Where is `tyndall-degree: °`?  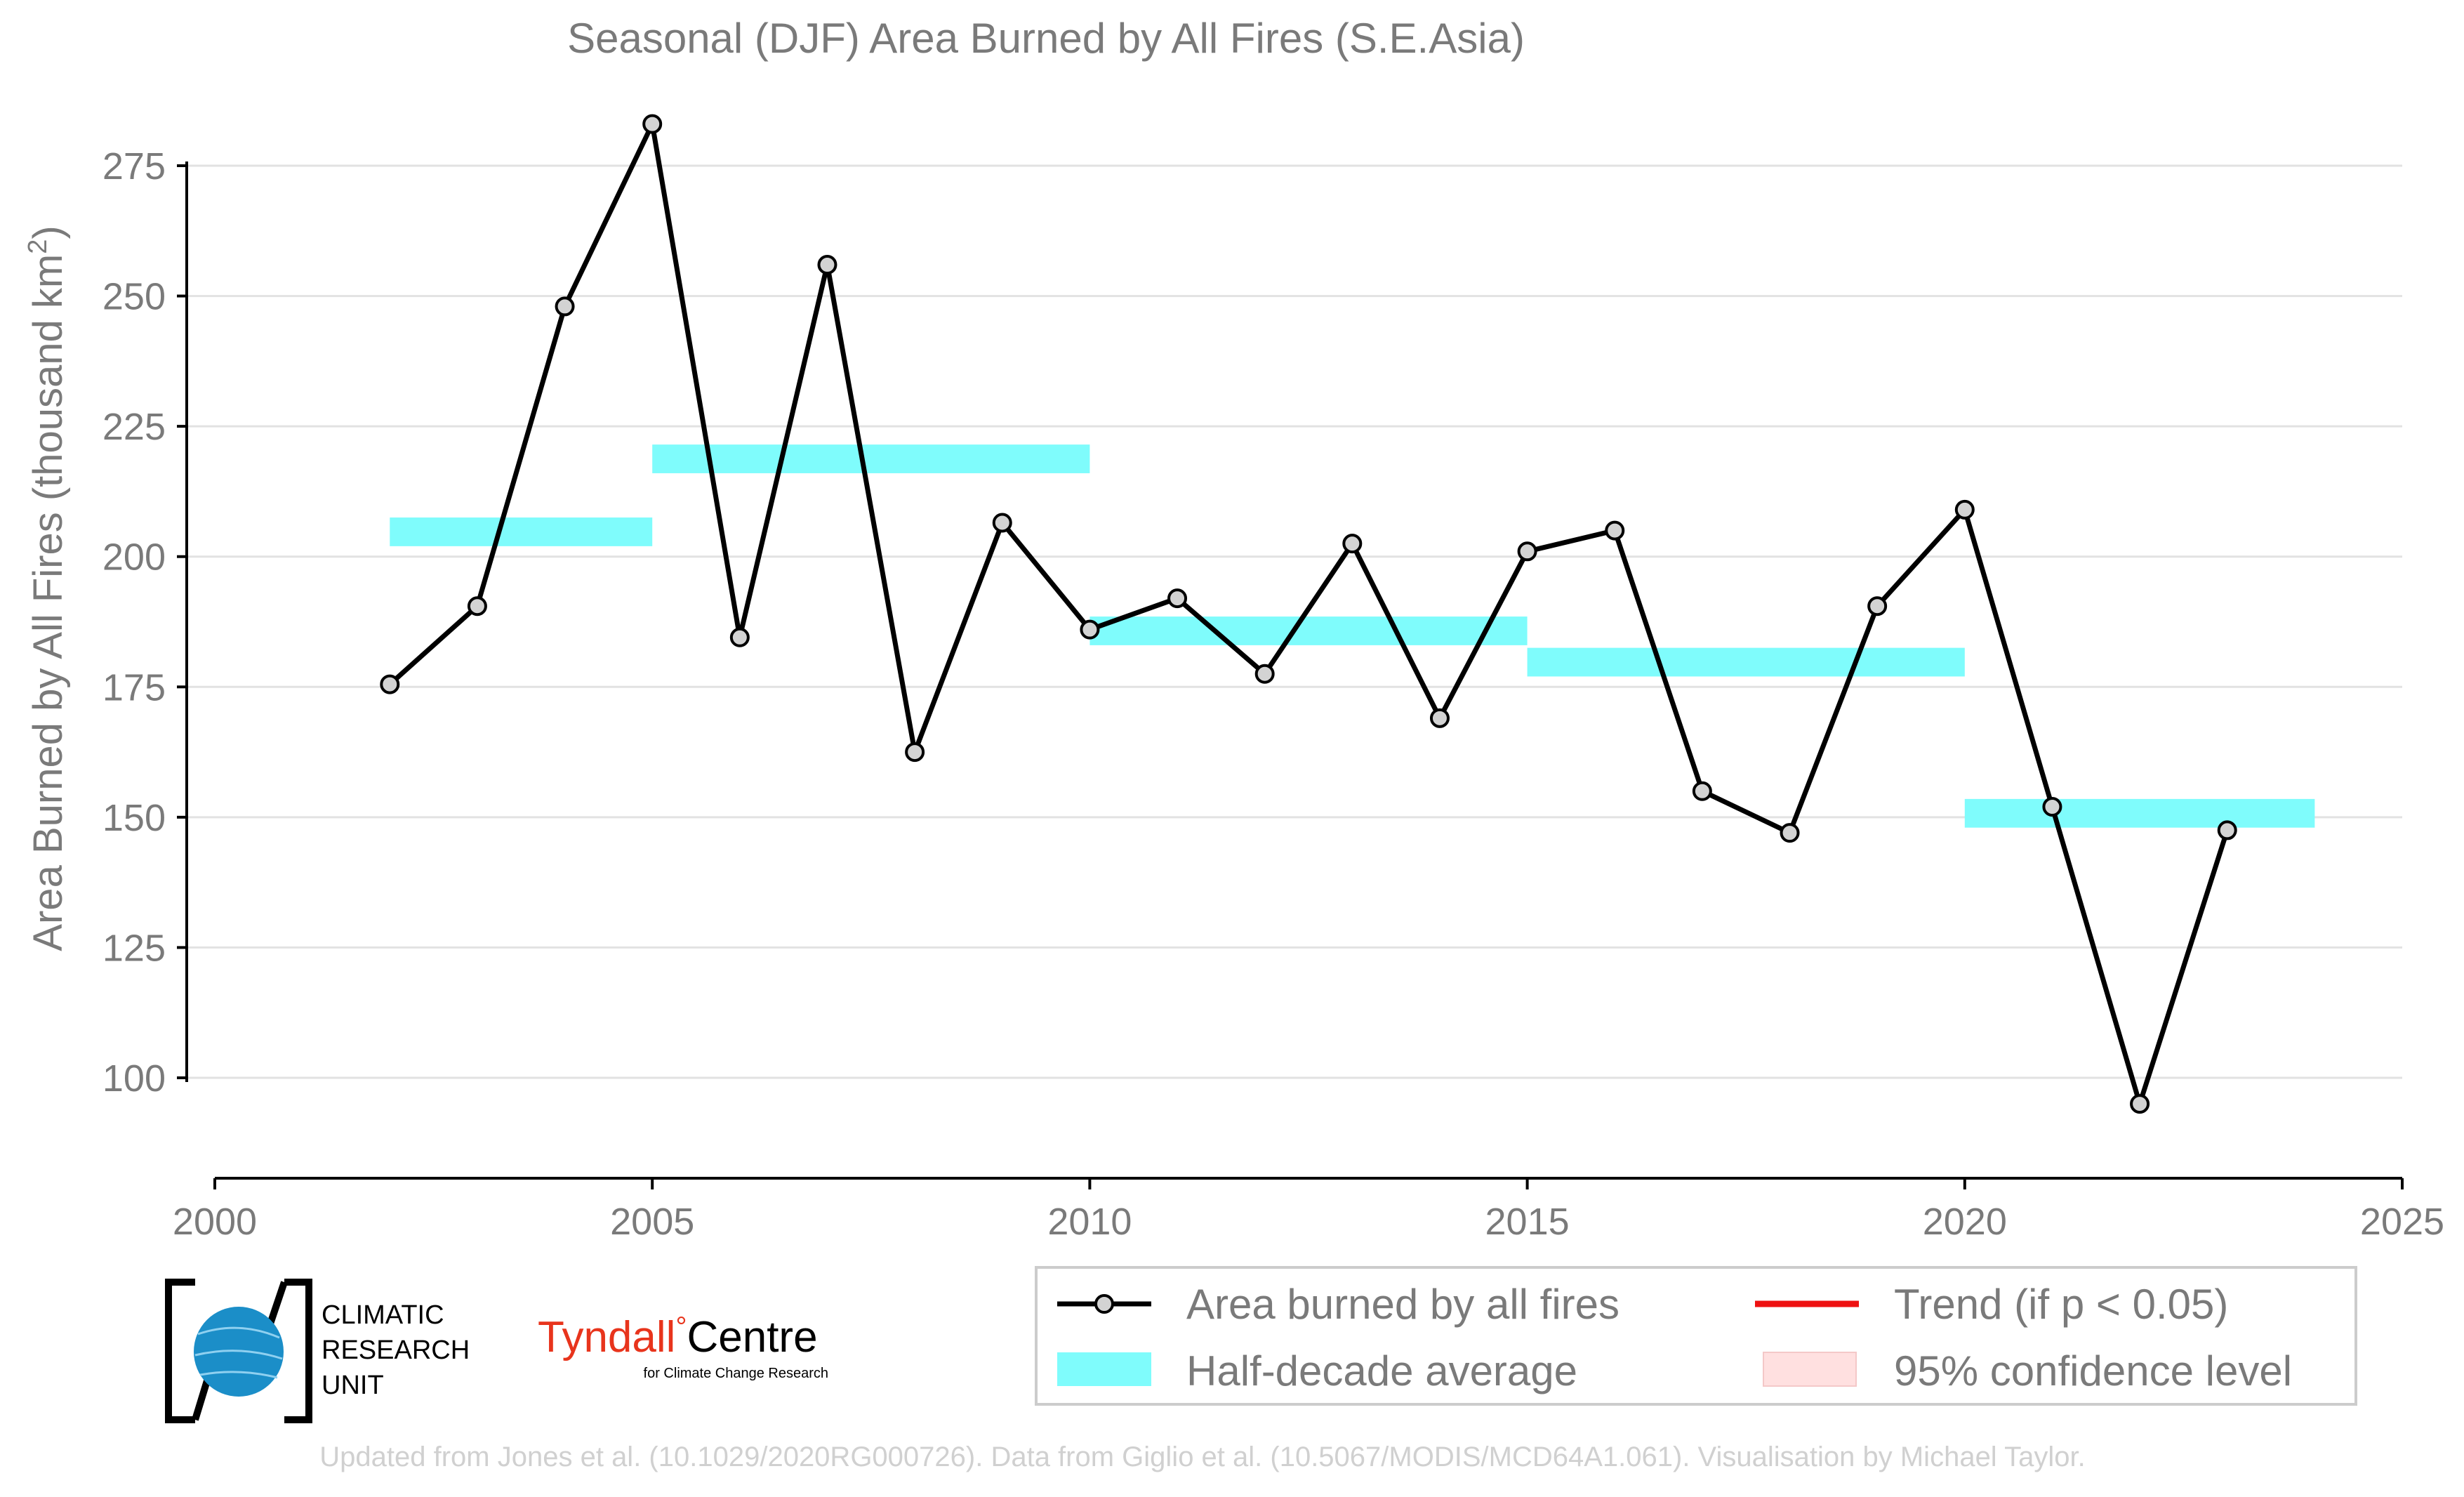 tyndall-degree: ° is located at coordinates (681, 1327).